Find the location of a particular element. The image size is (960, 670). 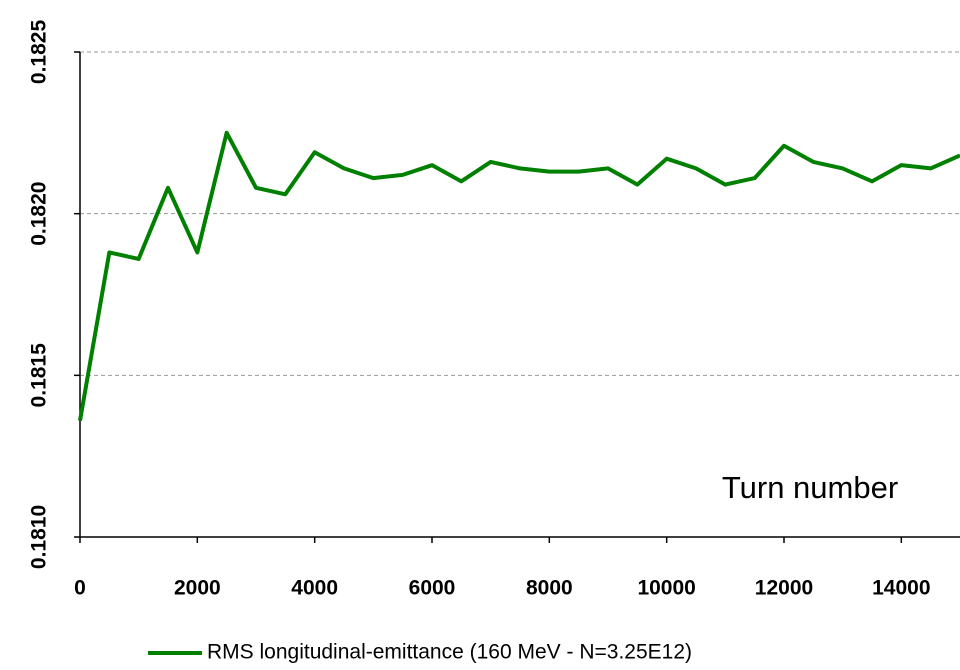

x-tick-label: 14000 is located at coordinates (901, 588).